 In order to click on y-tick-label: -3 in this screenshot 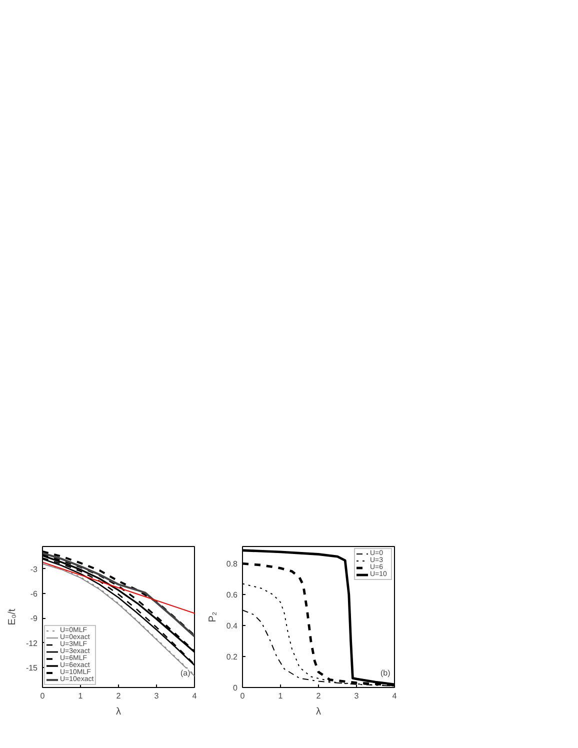, I will do `click(34, 569)`.